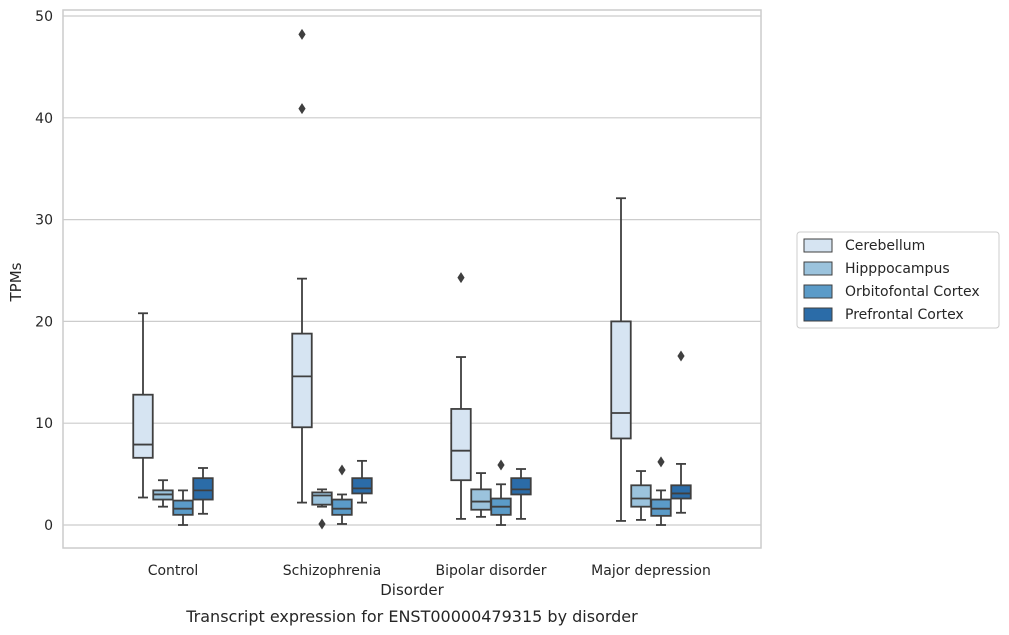  What do you see at coordinates (885, 246) in the screenshot?
I see `legend-label: Cerebellum` at bounding box center [885, 246].